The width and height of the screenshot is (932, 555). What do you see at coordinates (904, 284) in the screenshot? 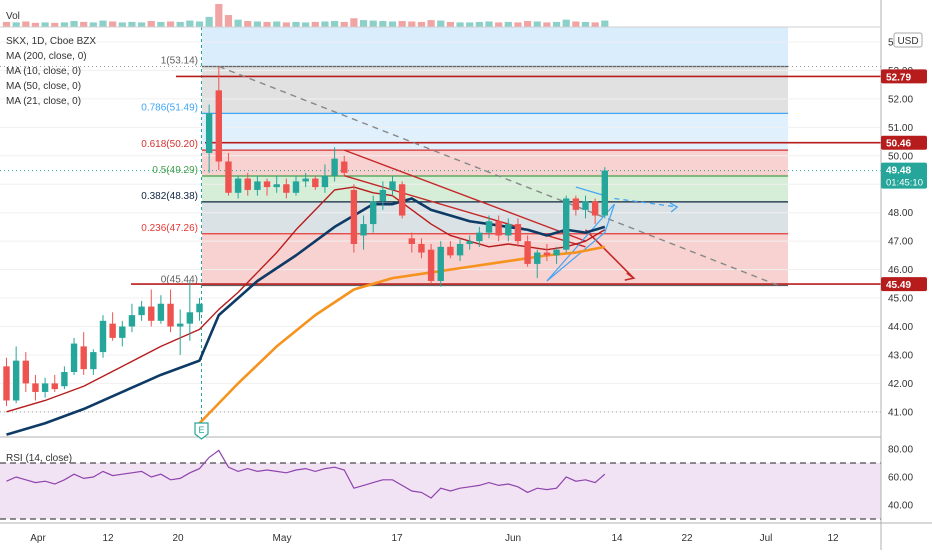
I see `price-badge: 45.49` at bounding box center [904, 284].